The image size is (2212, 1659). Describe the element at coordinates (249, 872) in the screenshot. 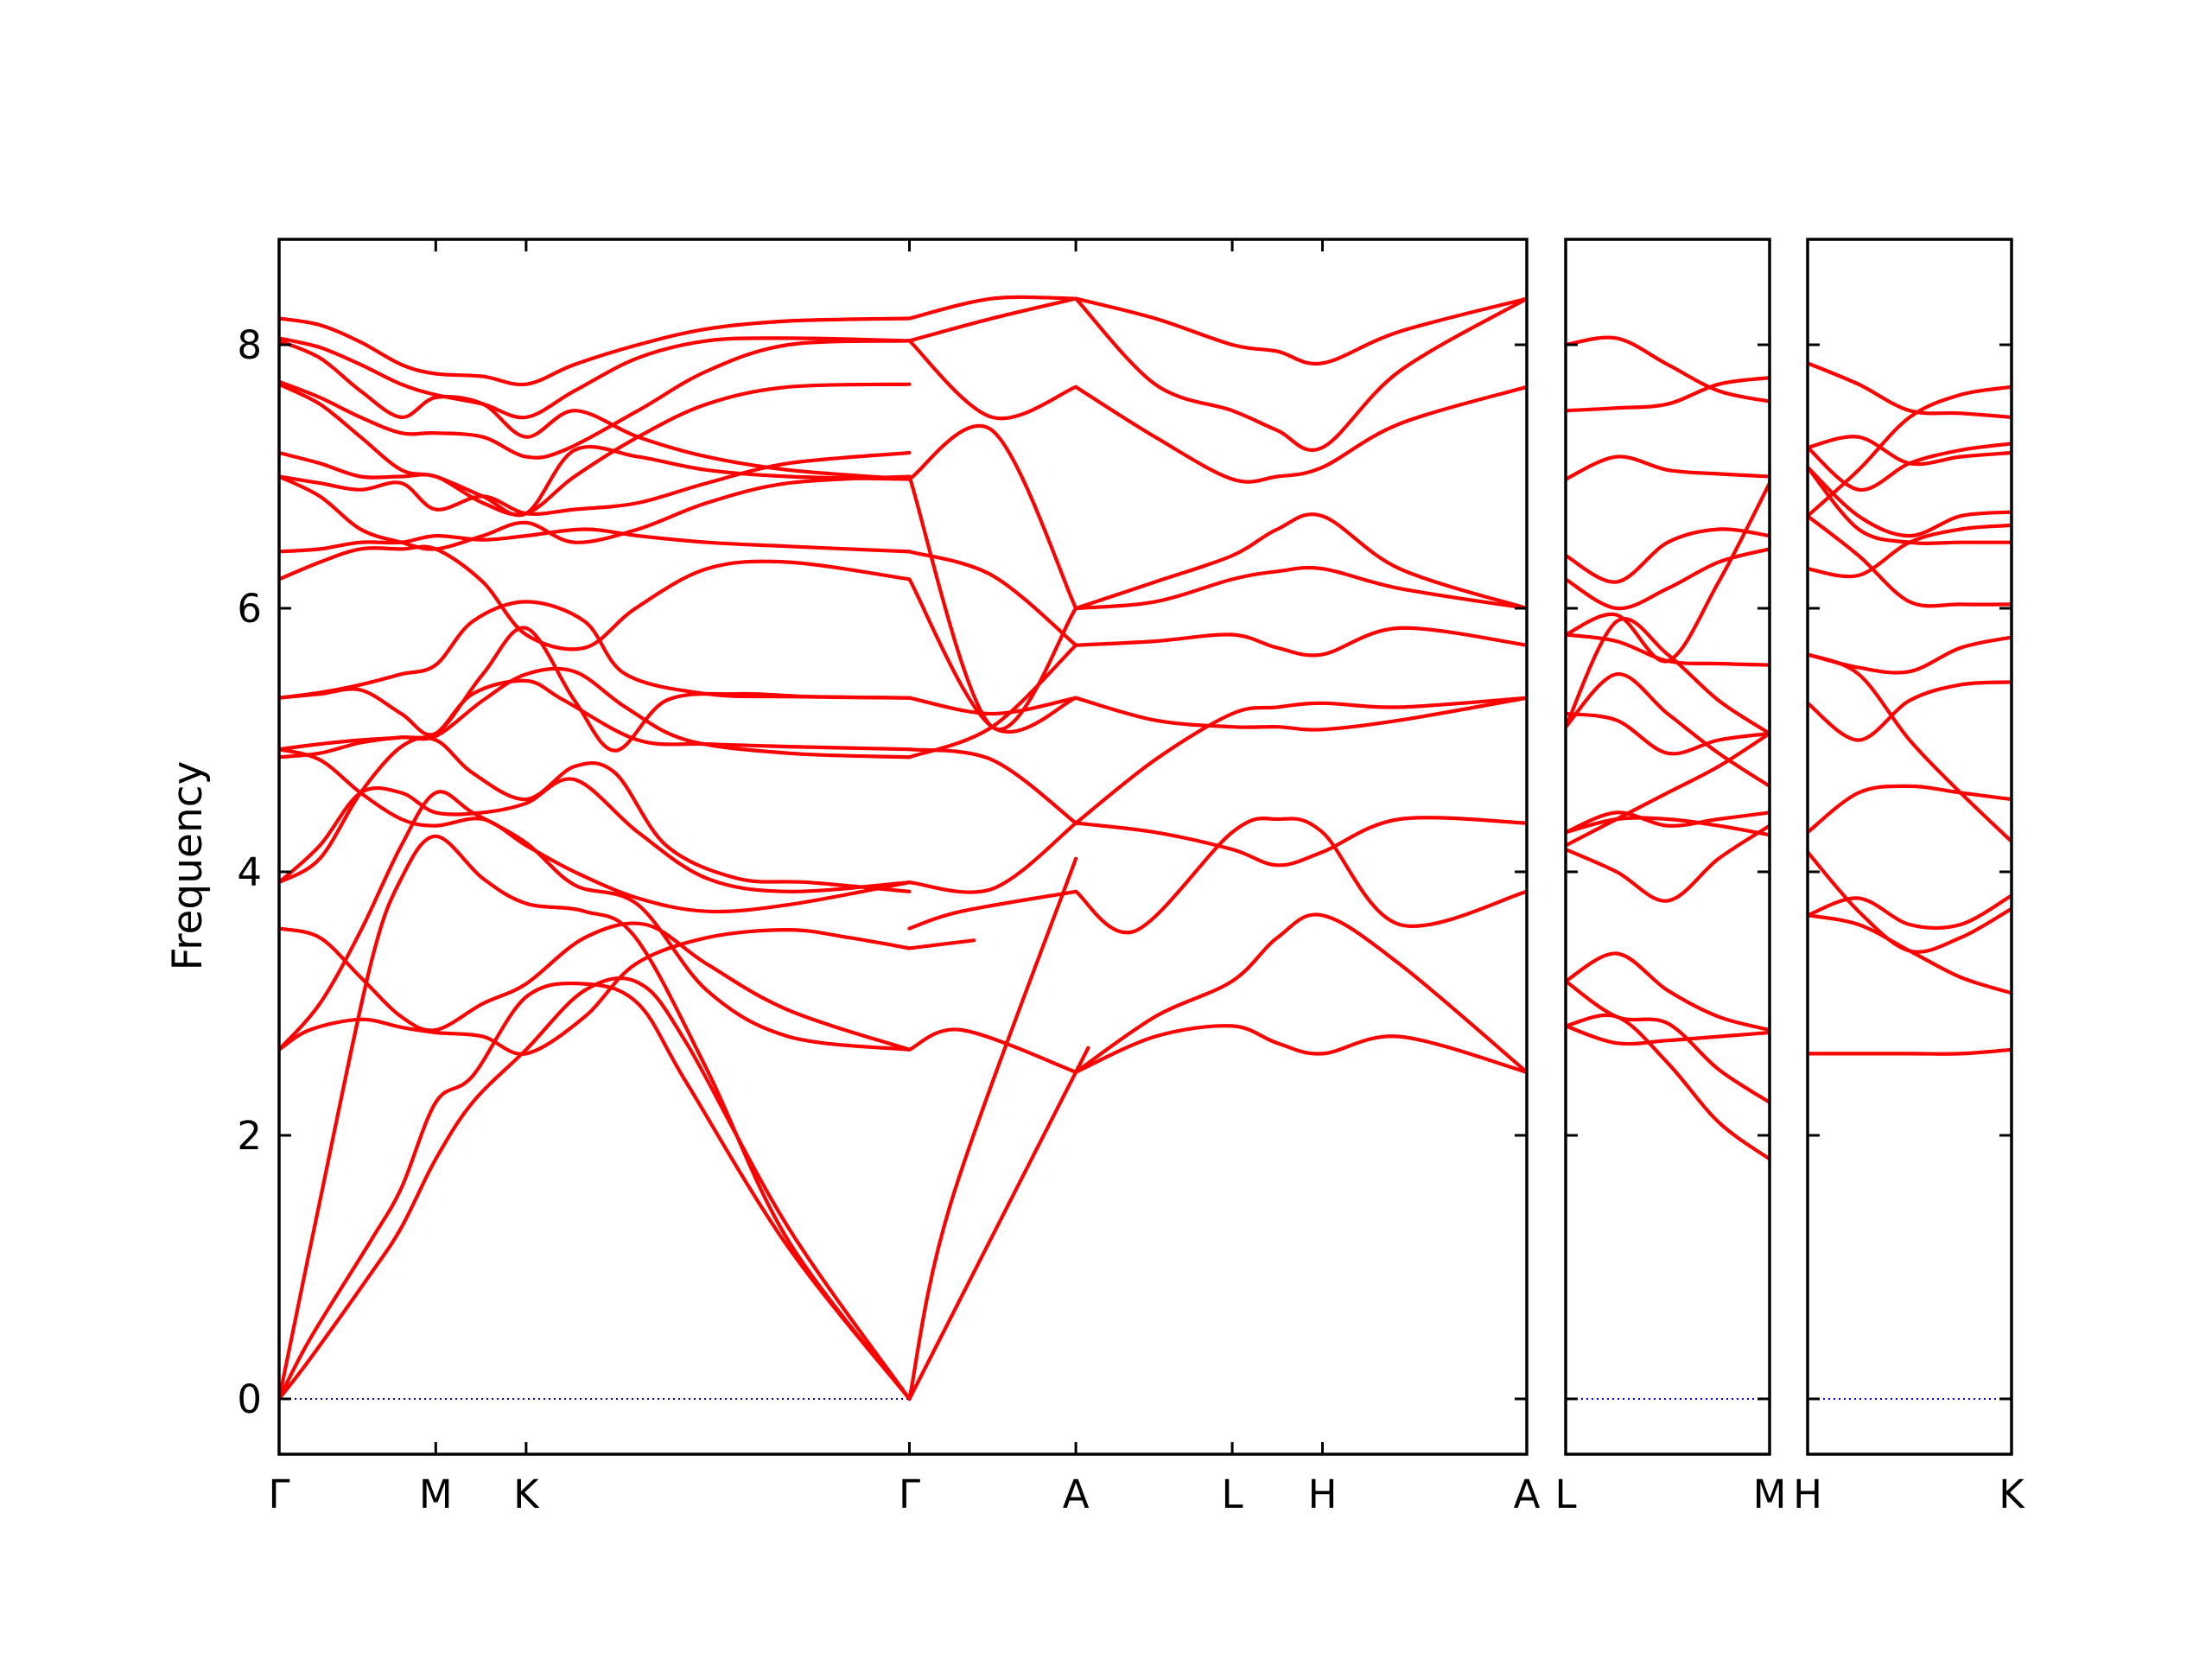

I see `y-tick-label: 4` at that location.